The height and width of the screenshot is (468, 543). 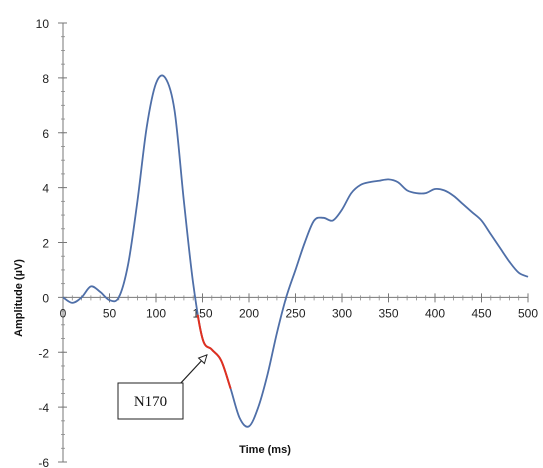 I want to click on x-tick-label: 0, so click(x=63, y=313).